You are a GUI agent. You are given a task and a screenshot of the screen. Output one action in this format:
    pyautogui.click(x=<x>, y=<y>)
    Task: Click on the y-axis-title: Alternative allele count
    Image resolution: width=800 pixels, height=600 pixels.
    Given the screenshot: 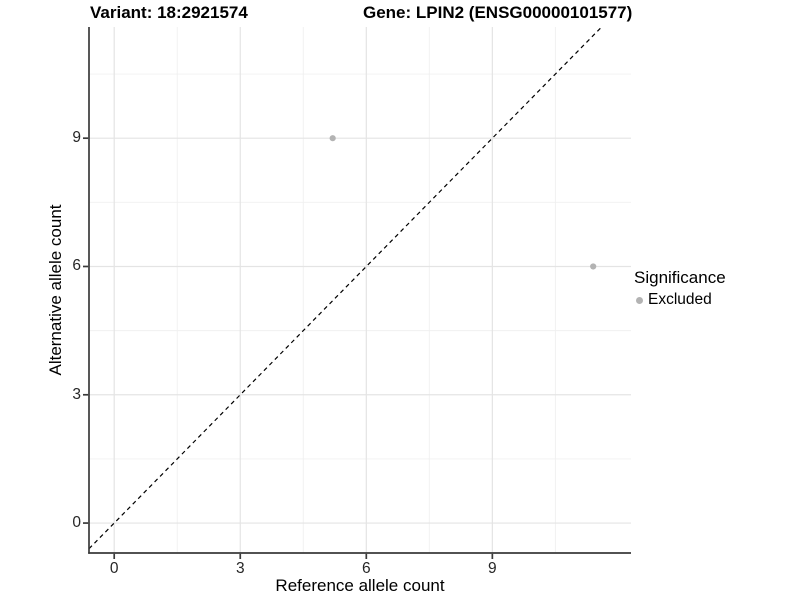 What is the action you would take?
    pyautogui.click(x=55, y=290)
    